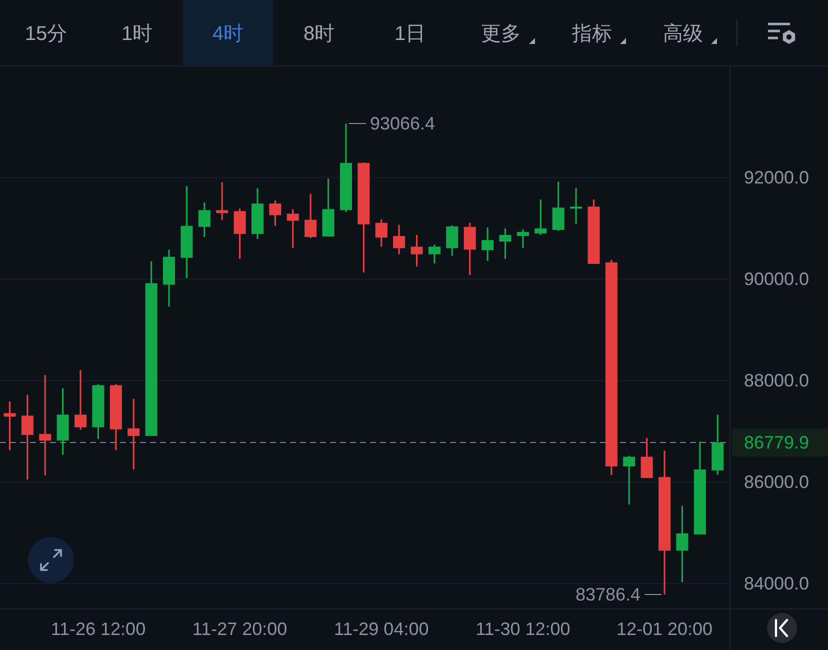 Image resolution: width=828 pixels, height=650 pixels. I want to click on ref-line-label: 86779.9, so click(777, 442).